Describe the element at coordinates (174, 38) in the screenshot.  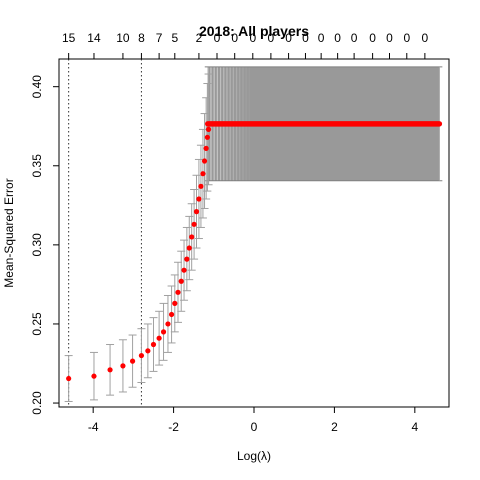
I see `top-tick-label: 5` at that location.